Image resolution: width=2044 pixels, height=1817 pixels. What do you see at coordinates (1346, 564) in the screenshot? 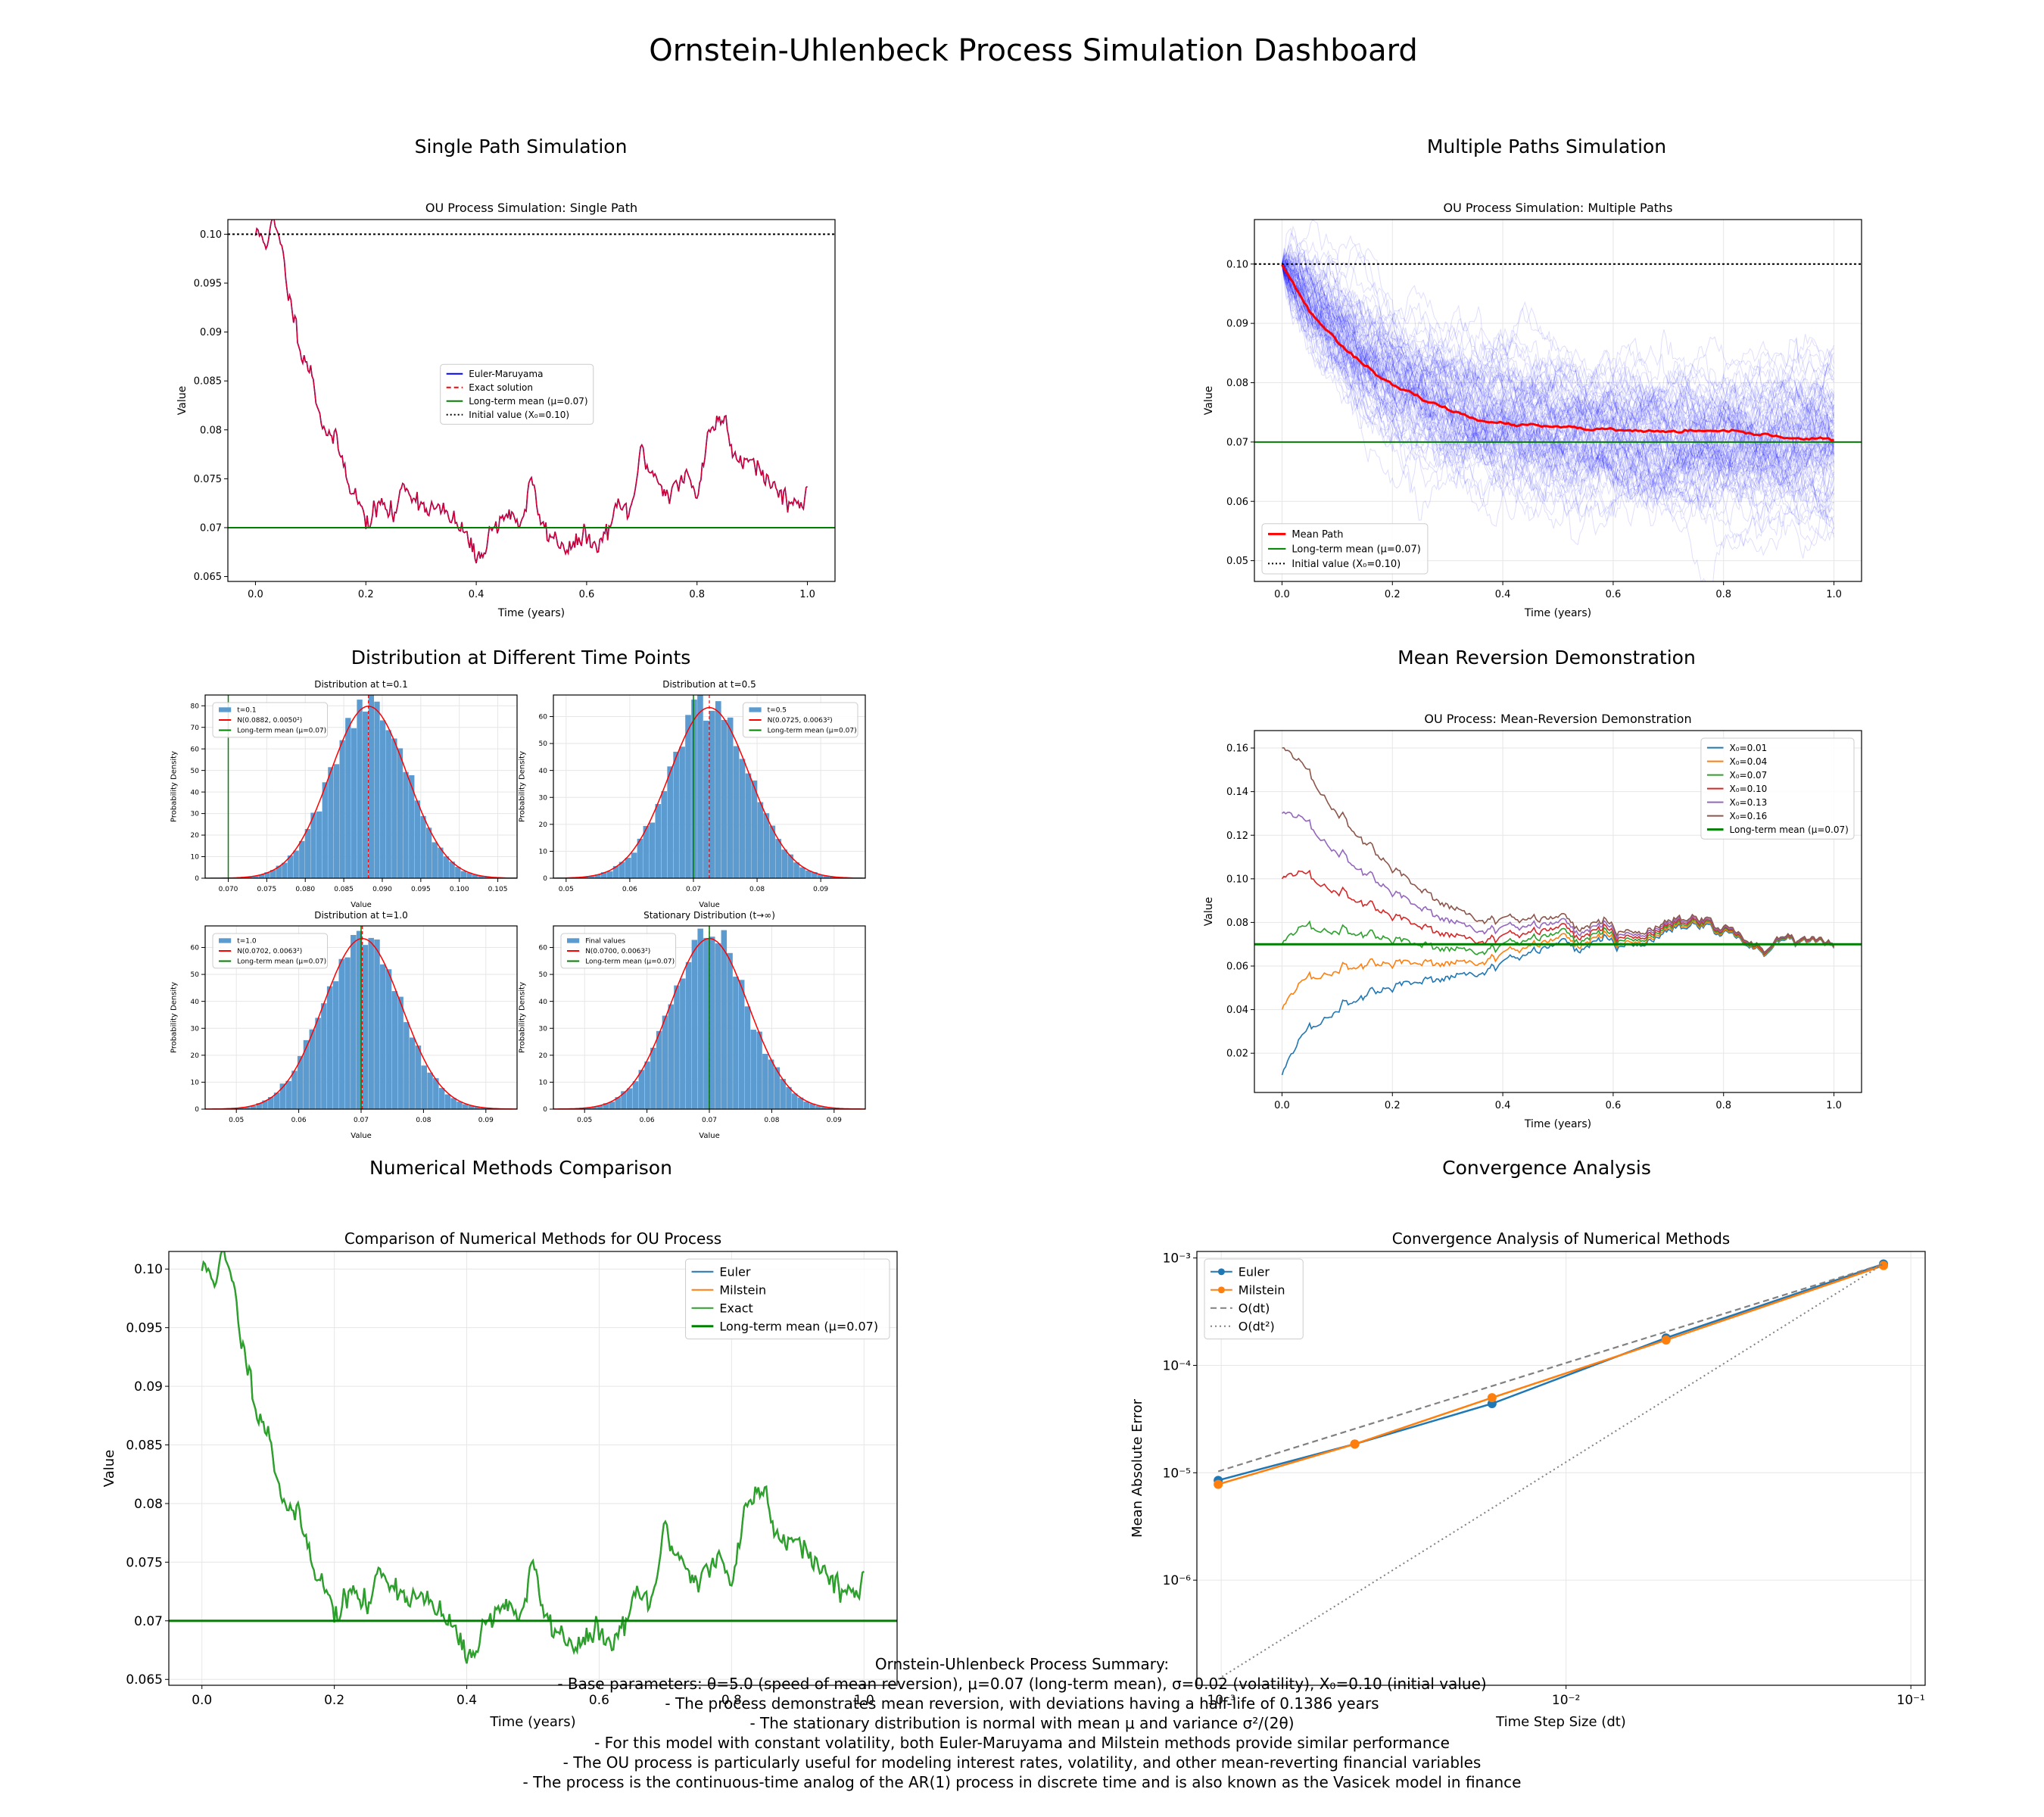
I see `legend-label: Initial value (X₀=0.10)` at bounding box center [1346, 564].